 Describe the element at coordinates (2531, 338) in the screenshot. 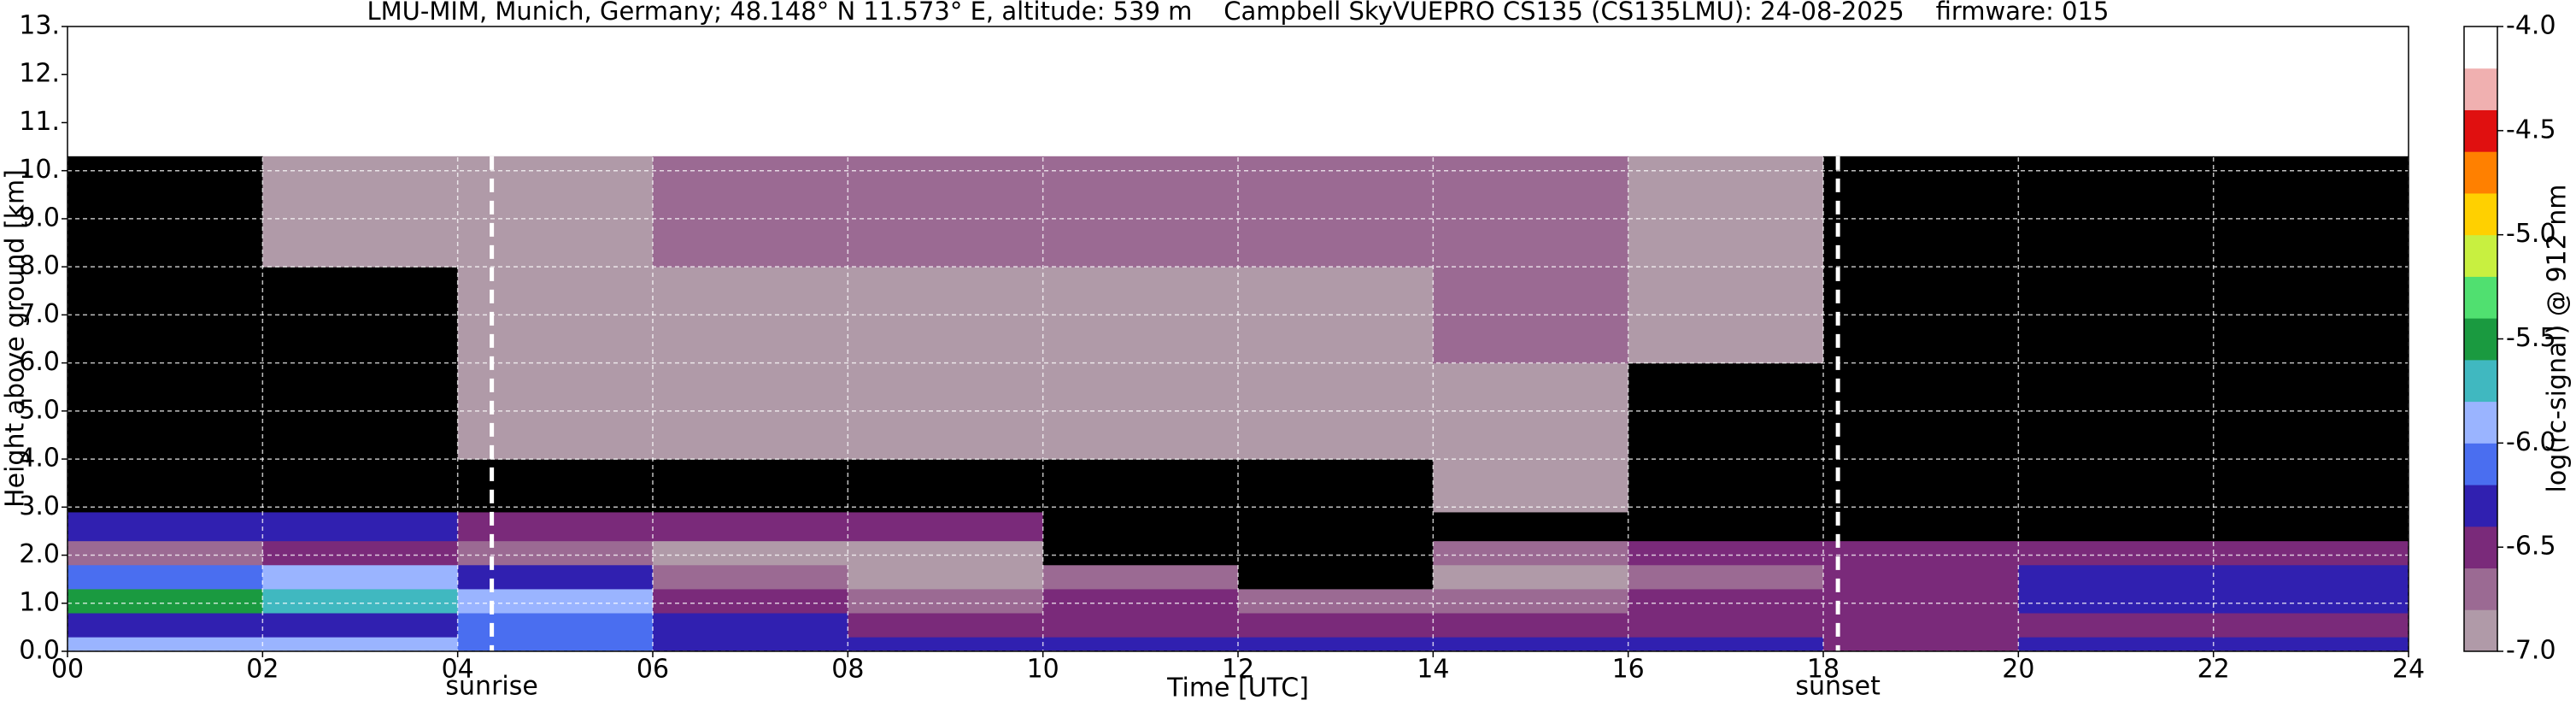

I see `colorbar-tick-label: -5.5` at that location.